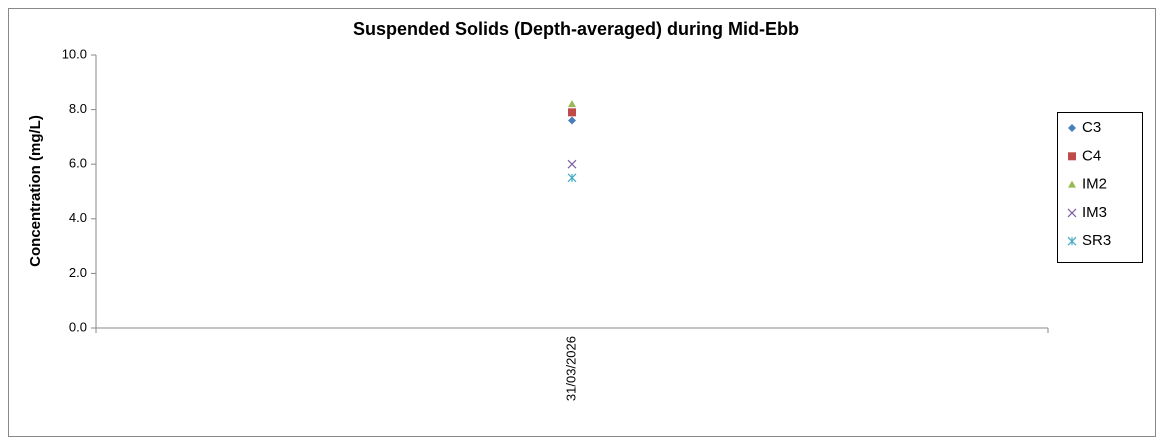  What do you see at coordinates (1091, 127) in the screenshot?
I see `legend-label: C3` at bounding box center [1091, 127].